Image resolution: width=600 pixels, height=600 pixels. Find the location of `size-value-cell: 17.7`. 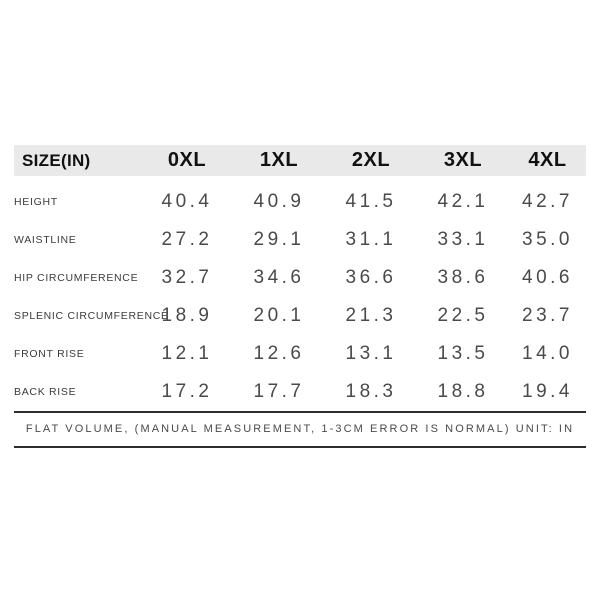

size-value-cell: 17.7 is located at coordinates (279, 391).